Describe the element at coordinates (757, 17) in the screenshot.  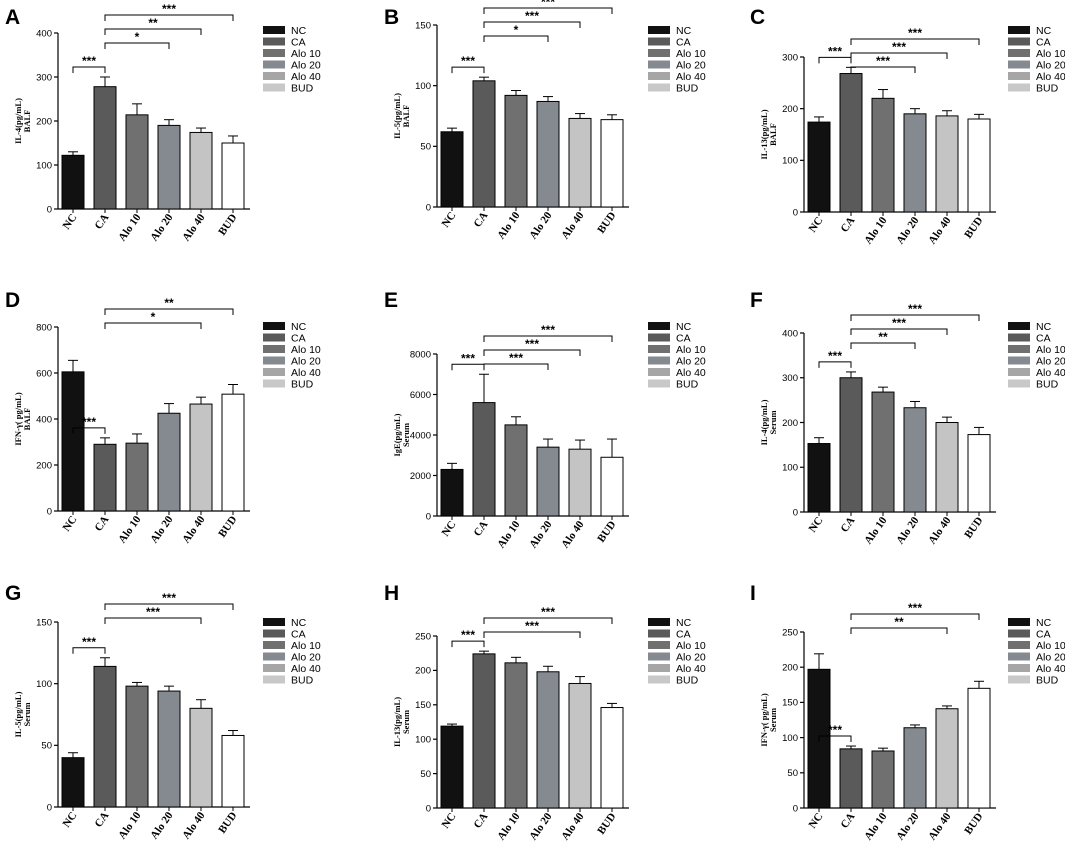
I see `panel-letter: C` at that location.